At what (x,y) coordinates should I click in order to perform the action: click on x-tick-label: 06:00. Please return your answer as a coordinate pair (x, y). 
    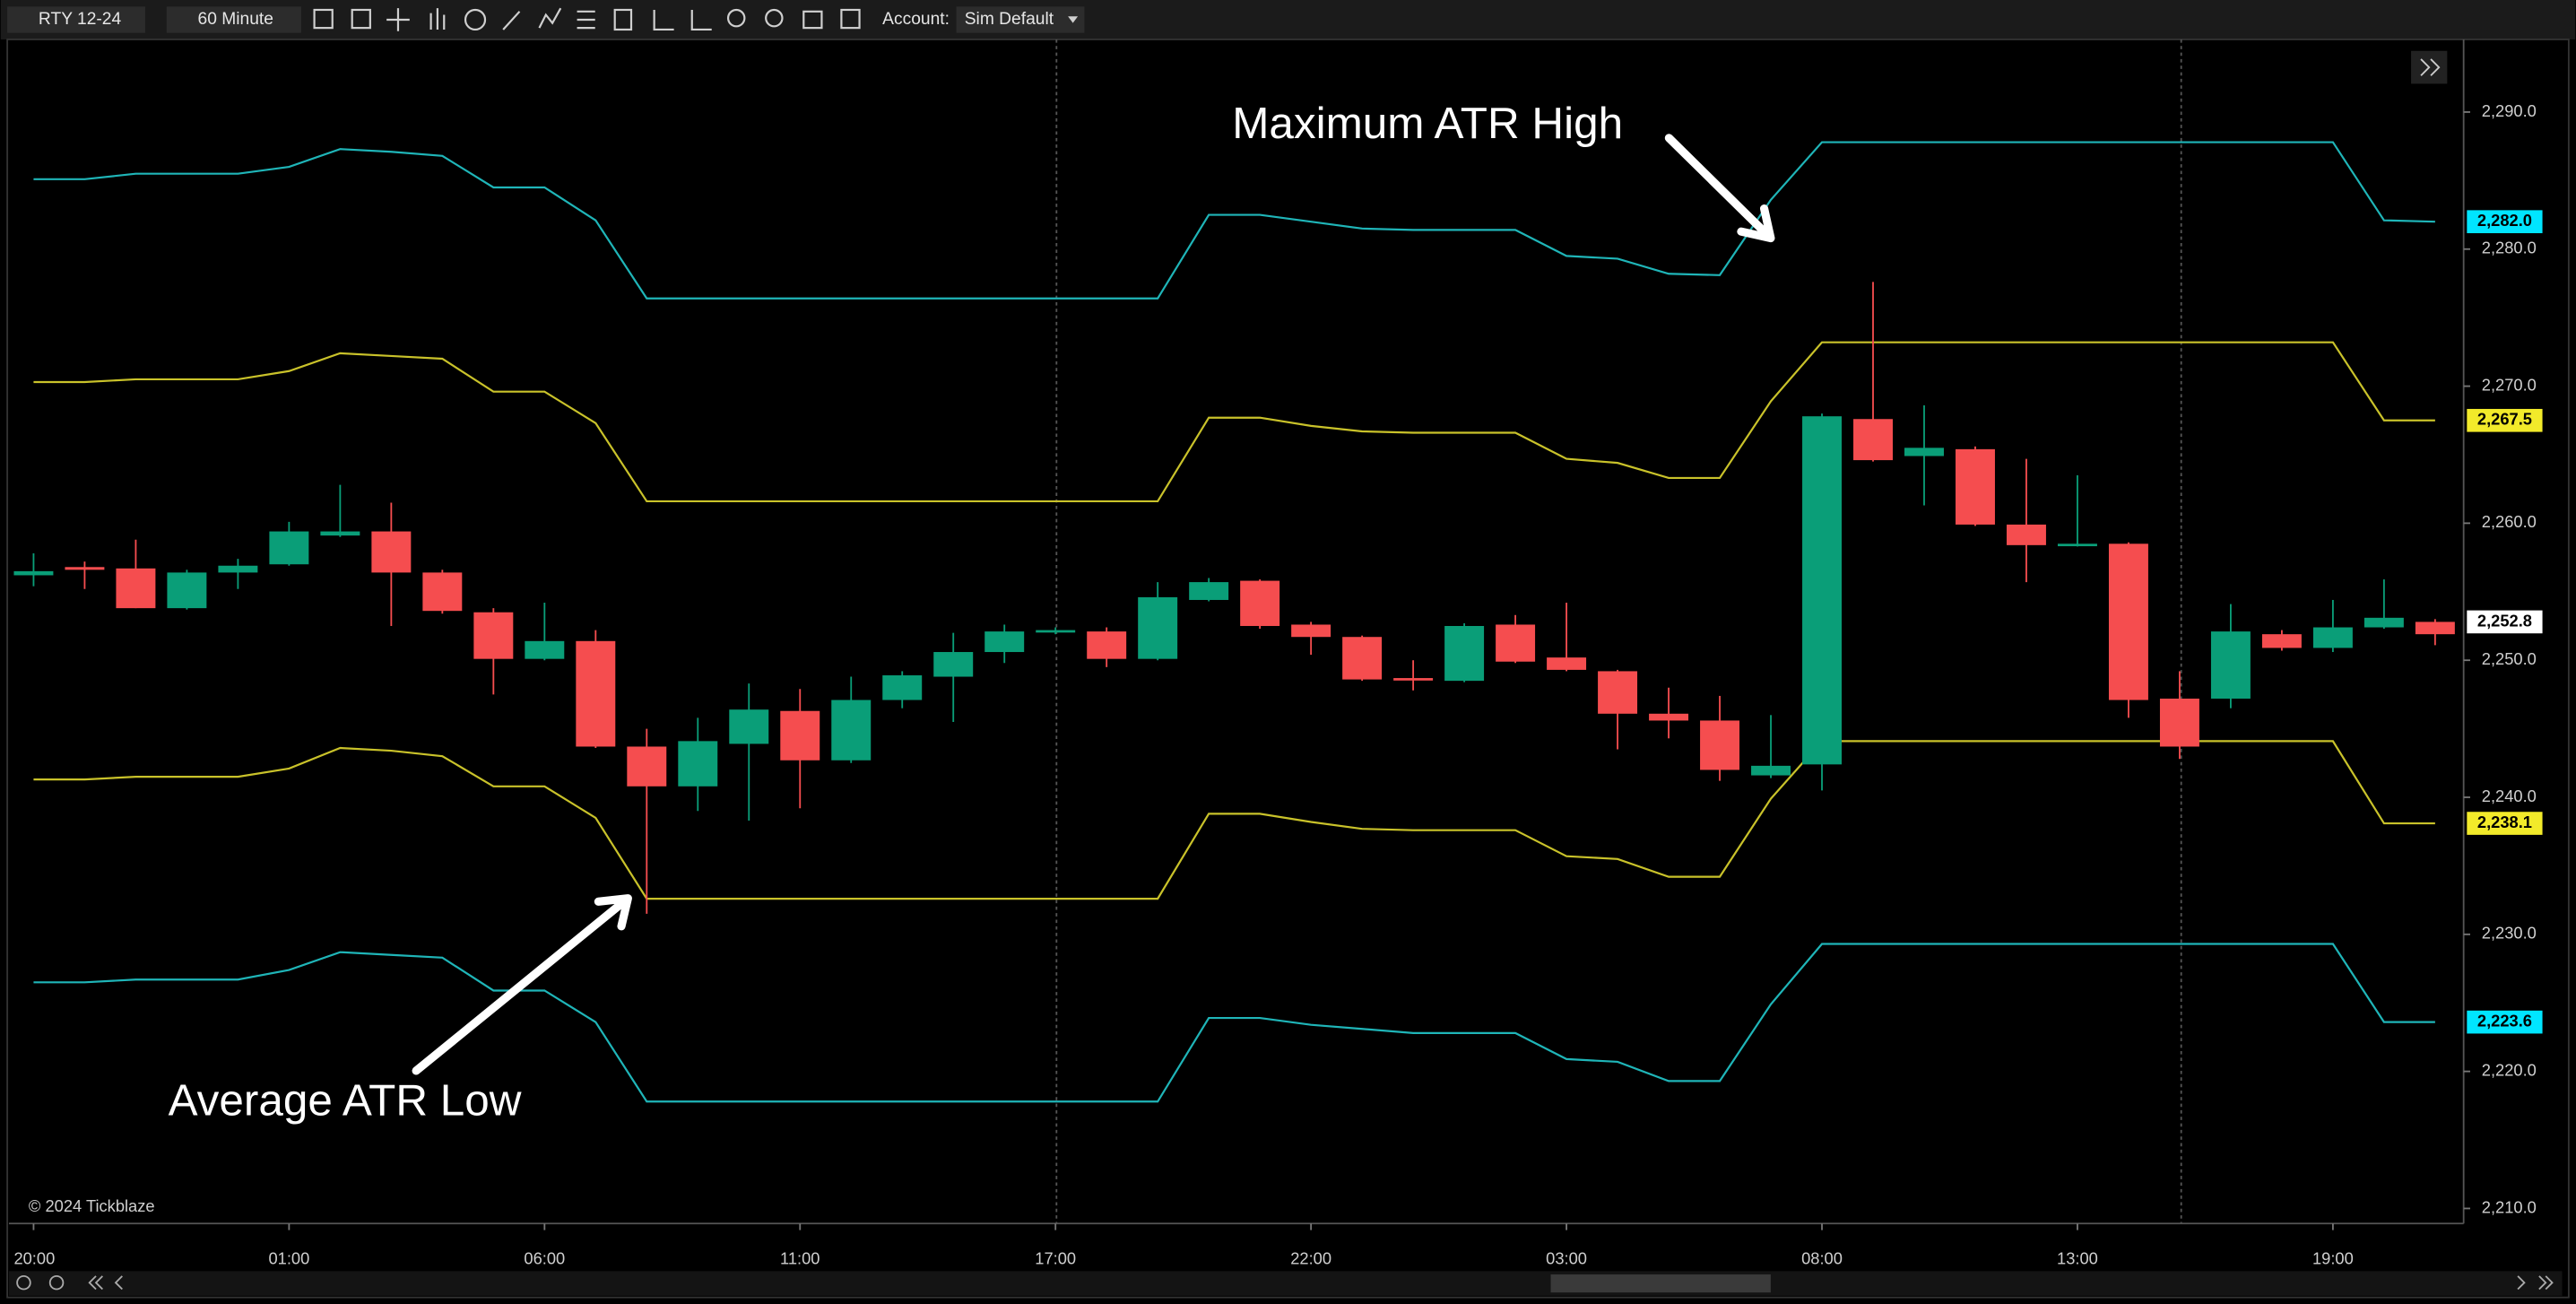
    Looking at the image, I should click on (544, 1257).